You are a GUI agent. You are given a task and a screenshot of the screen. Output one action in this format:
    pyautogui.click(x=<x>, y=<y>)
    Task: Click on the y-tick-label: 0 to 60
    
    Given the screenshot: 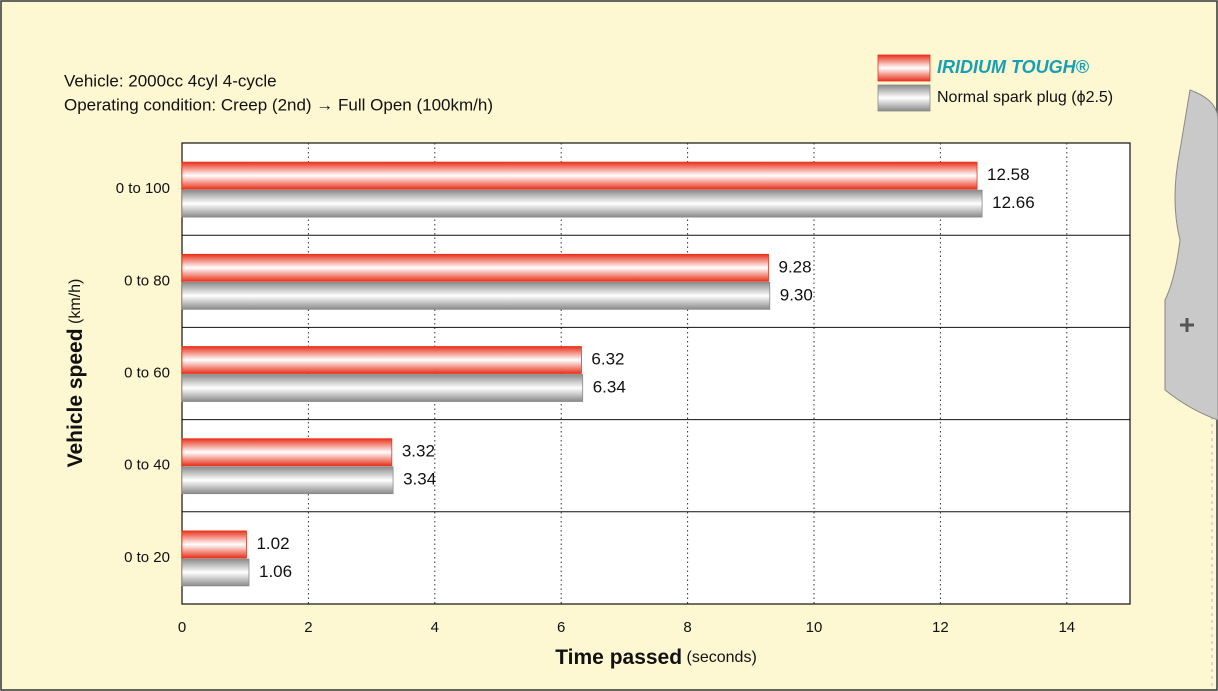 What is the action you would take?
    pyautogui.click(x=147, y=372)
    